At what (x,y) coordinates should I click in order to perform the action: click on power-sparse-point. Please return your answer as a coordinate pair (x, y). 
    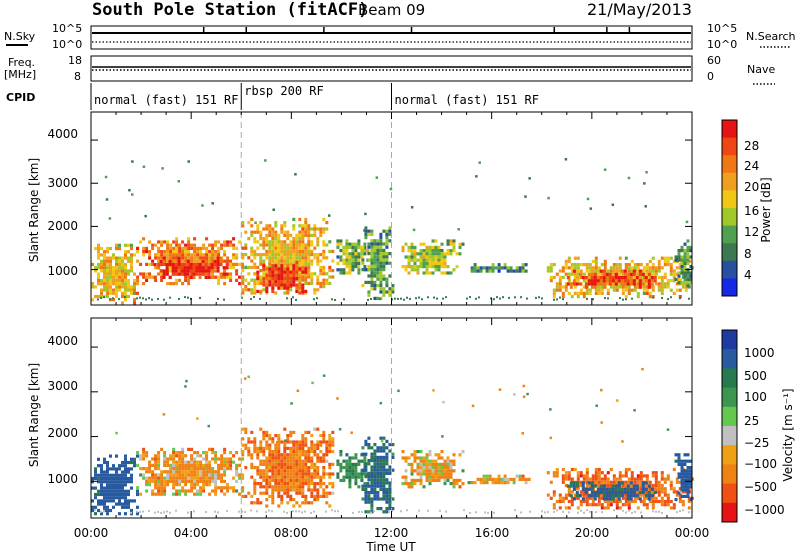
    Looking at the image, I should click on (525, 196).